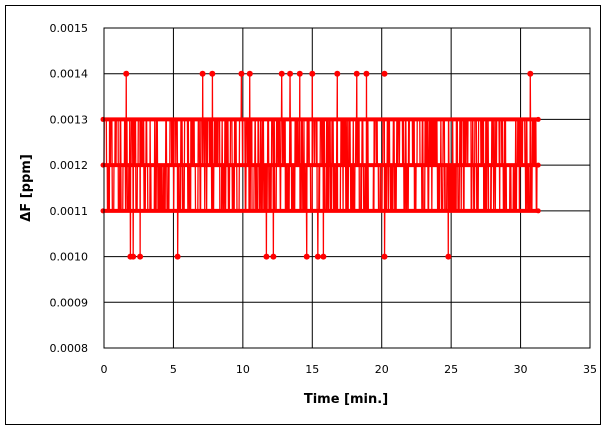 This screenshot has height=432, width=609. Describe the element at coordinates (104, 369) in the screenshot. I see `x-tick-label: 0` at that location.